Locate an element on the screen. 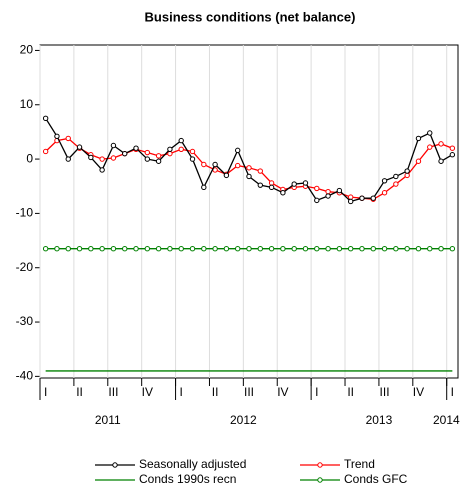 The width and height of the screenshot is (464, 499). legend-label: Conds GFC is located at coordinates (376, 479).